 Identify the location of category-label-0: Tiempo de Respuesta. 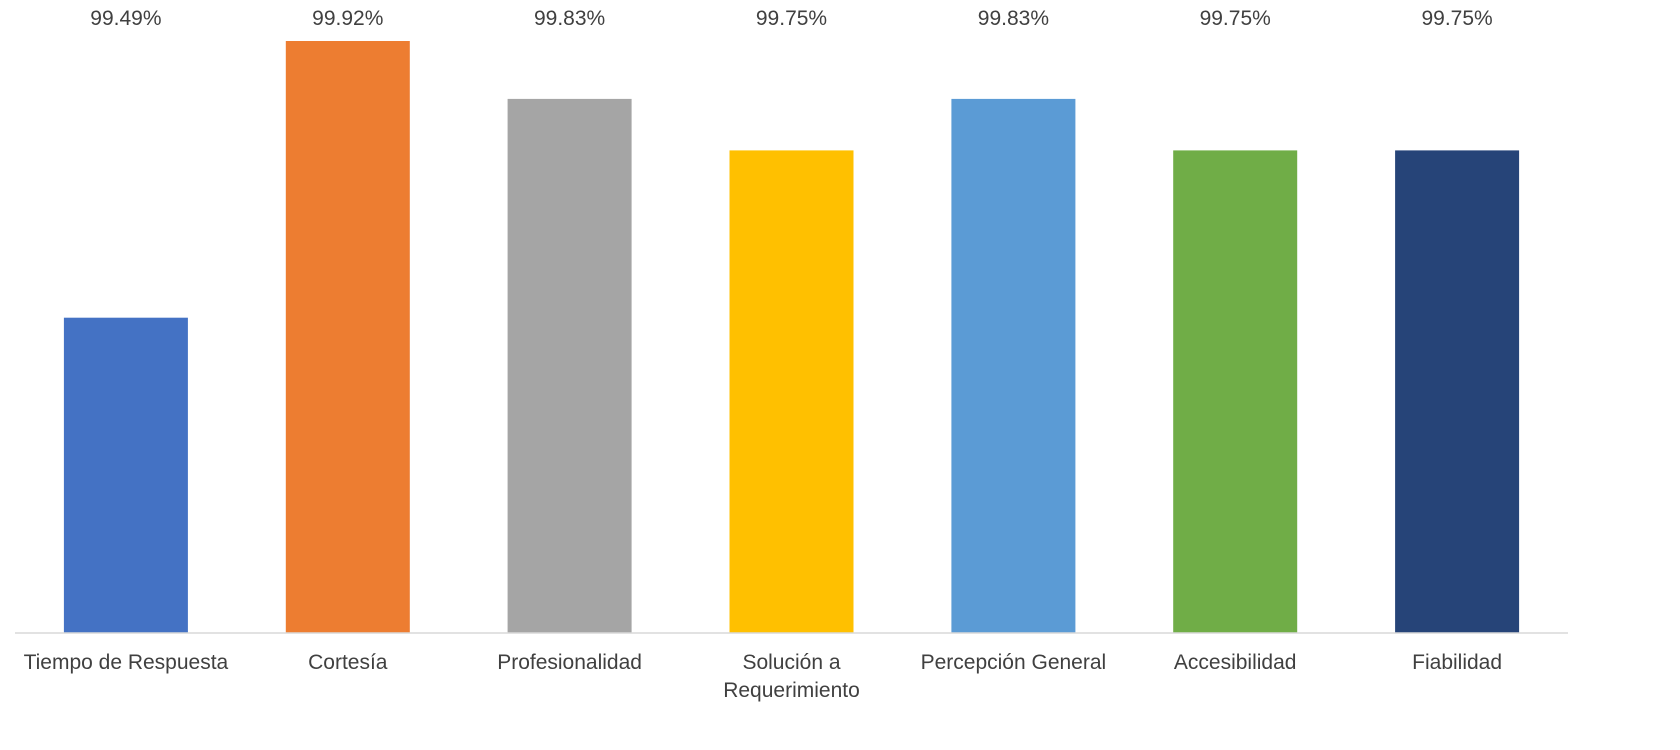
(126, 662).